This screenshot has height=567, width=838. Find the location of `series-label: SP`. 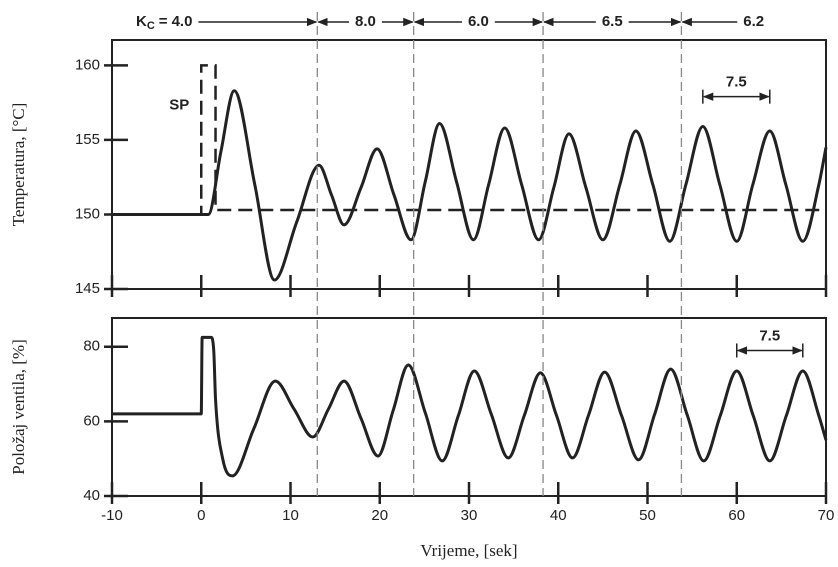

series-label: SP is located at coordinates (179, 104).